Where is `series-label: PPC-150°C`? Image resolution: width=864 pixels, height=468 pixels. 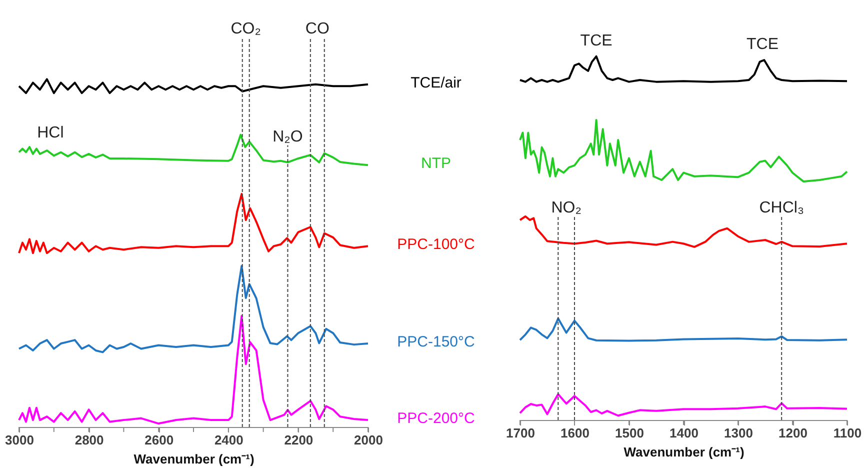
series-label: PPC-150°C is located at coordinates (436, 342).